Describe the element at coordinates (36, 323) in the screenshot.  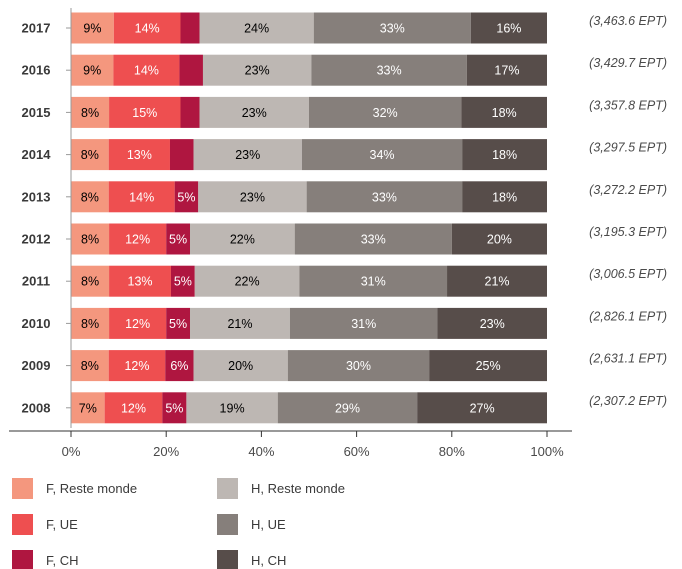
I see `category-label: 2010` at that location.